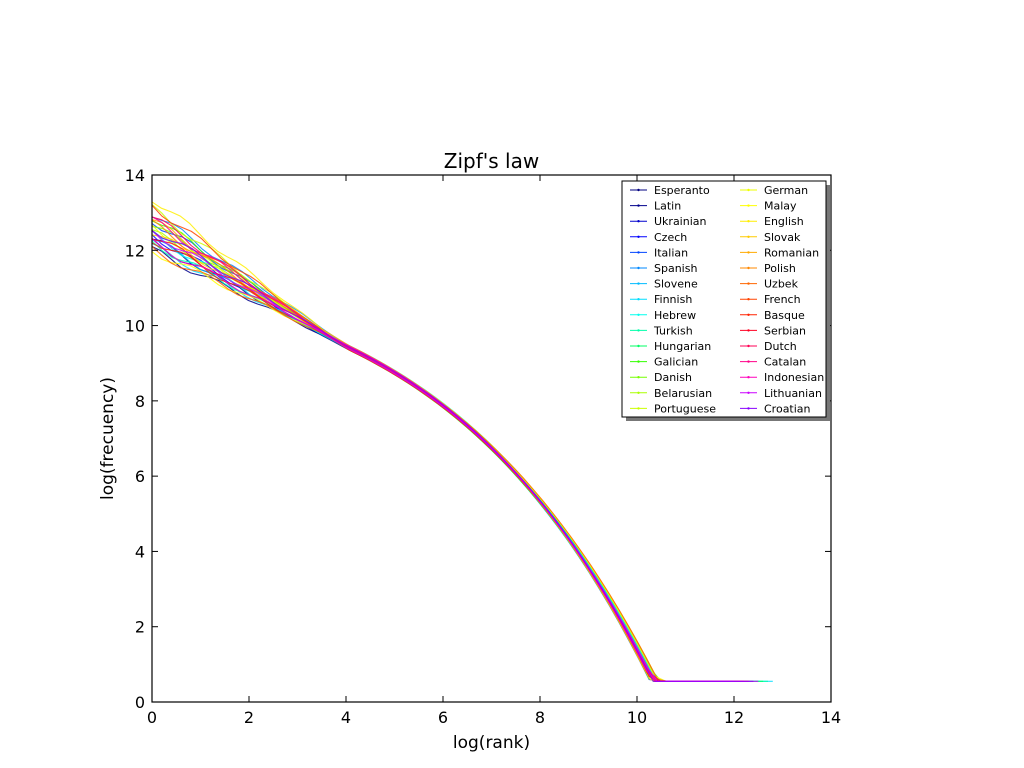 The height and width of the screenshot is (768, 1024). I want to click on legend-entry-croatian: Croatian, so click(775, 408).